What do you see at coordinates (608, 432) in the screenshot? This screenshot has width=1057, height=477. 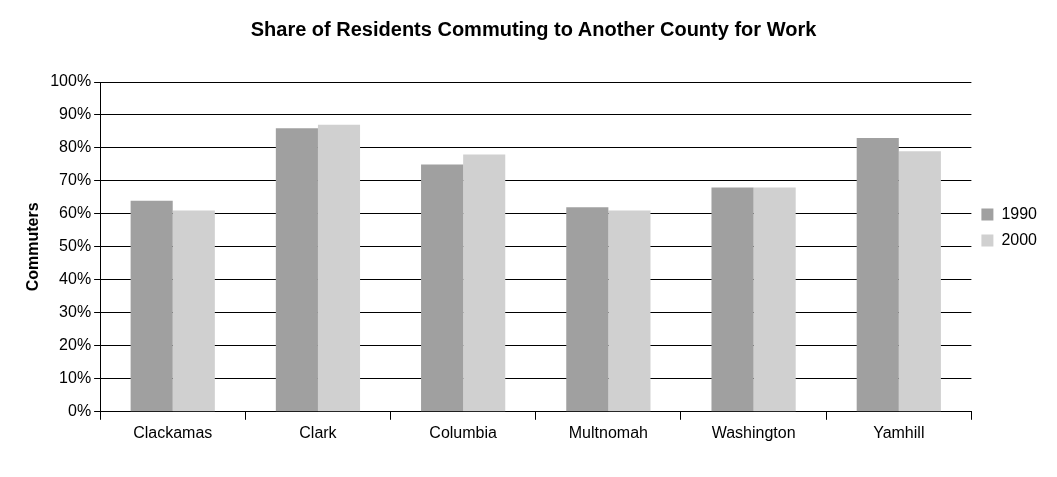 I see `x-tick-label: Multnomah` at bounding box center [608, 432].